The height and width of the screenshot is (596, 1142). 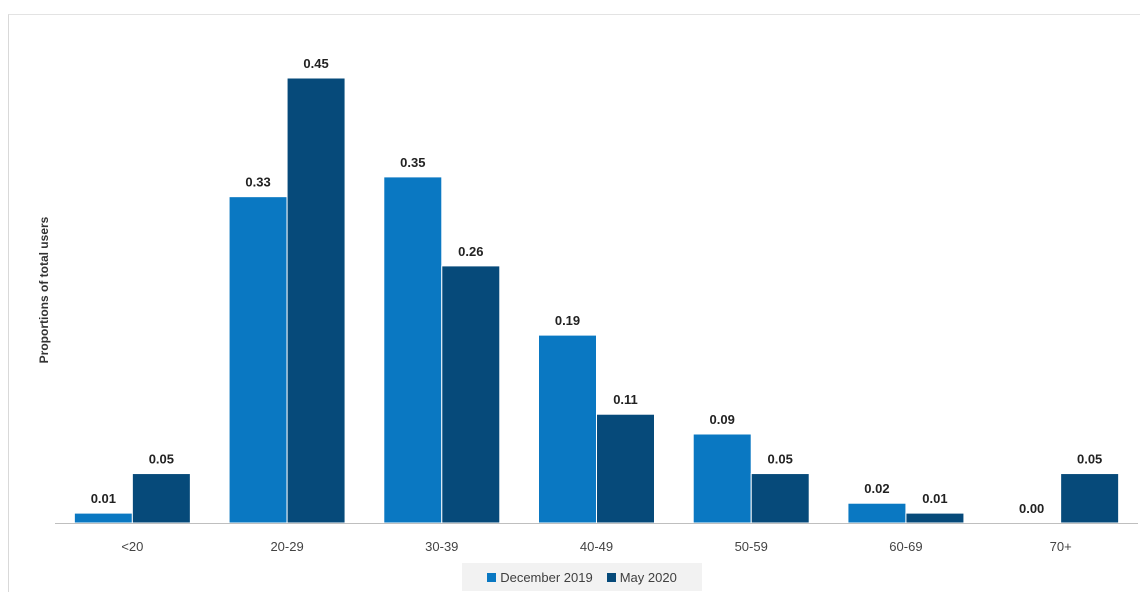 What do you see at coordinates (611, 577) in the screenshot?
I see `legend-swatch-may-2020` at bounding box center [611, 577].